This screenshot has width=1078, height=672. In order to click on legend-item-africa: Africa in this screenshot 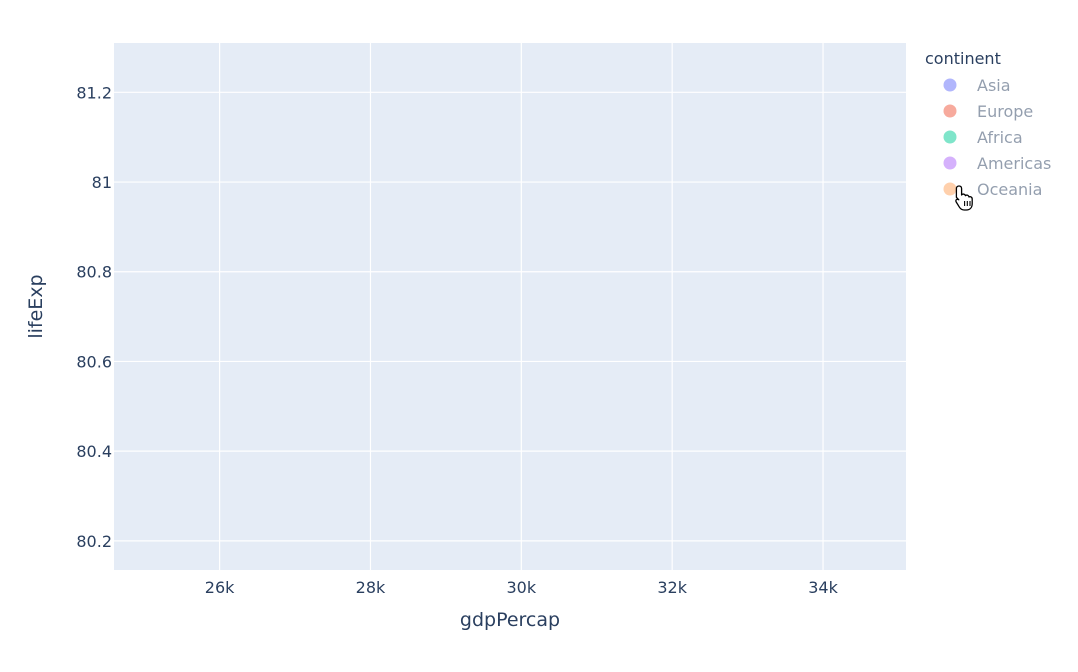, I will do `click(983, 137)`.